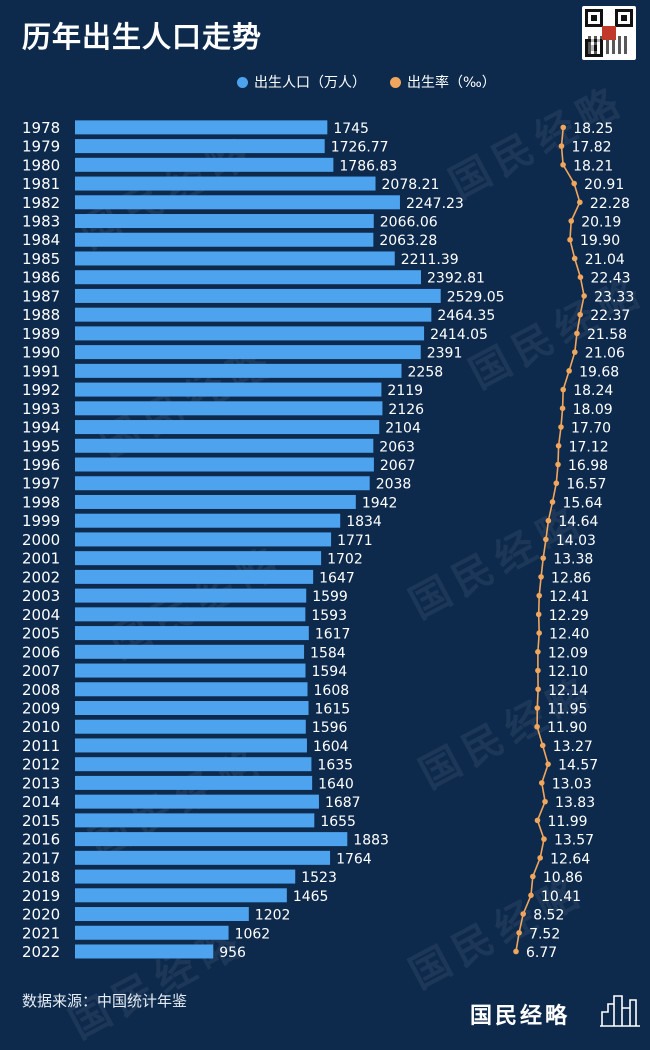 The width and height of the screenshot is (650, 1050). Describe the element at coordinates (466, 316) in the screenshot. I see `bar-value-label: 2464.35` at that location.